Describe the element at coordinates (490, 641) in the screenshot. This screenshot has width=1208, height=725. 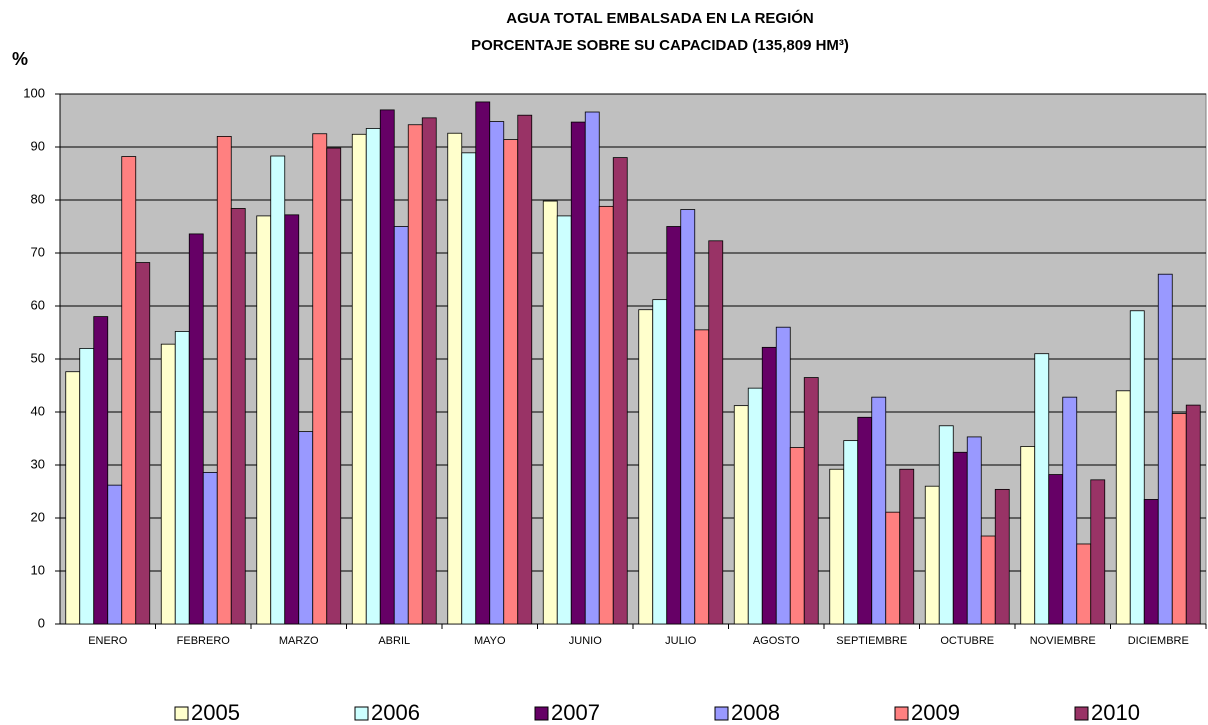
I see `x-tick-label: MAYO` at that location.